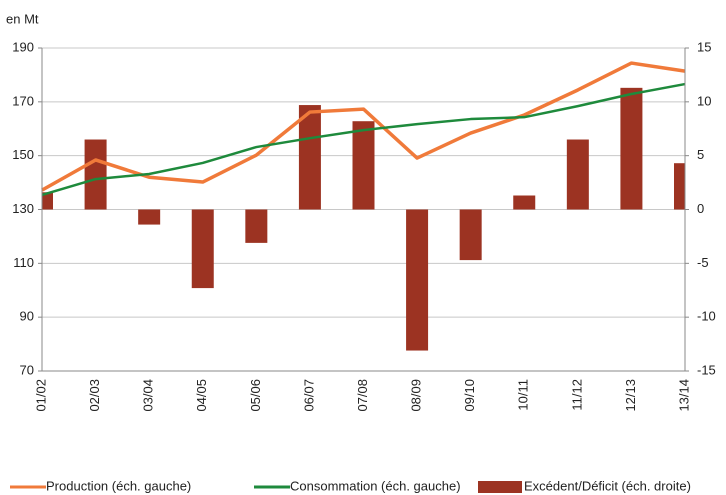 Image resolution: width=726 pixels, height=495 pixels. What do you see at coordinates (23, 208) in the screenshot?
I see `y-tick-label: 130` at bounding box center [23, 208].